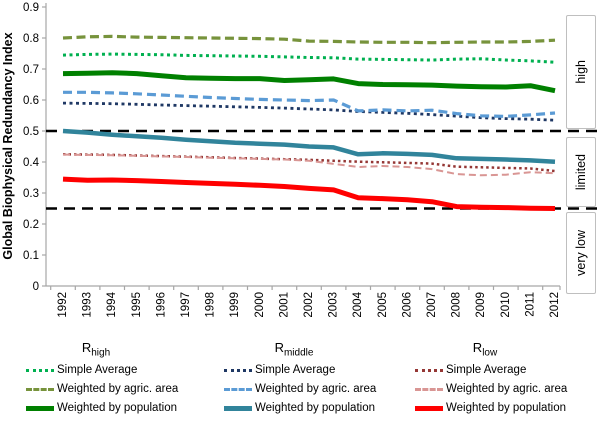 This screenshot has width=602, height=421. I want to click on x-tick-label: 2004, so click(358, 304).